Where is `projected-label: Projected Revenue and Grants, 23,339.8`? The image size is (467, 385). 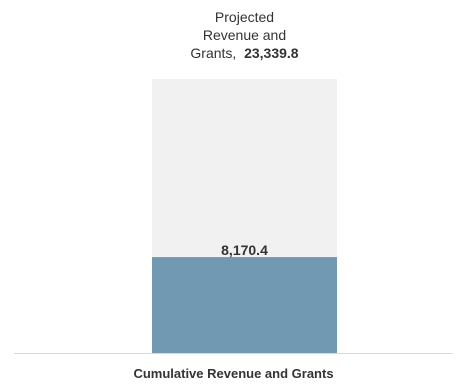
projected-label: Projected Revenue and Grants, 23,339.8 is located at coordinates (244, 35).